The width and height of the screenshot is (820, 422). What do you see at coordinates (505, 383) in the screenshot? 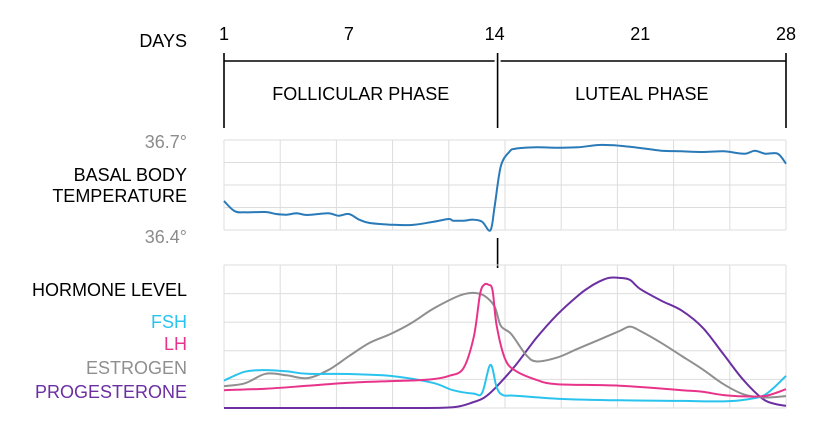
I see `fsh-line` at bounding box center [505, 383].